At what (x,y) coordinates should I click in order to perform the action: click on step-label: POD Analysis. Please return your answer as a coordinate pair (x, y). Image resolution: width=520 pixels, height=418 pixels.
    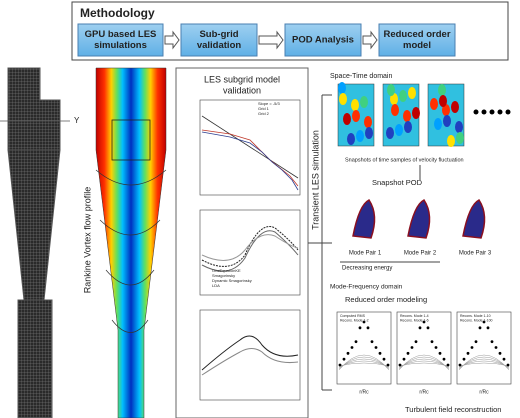
    Looking at the image, I should click on (323, 40).